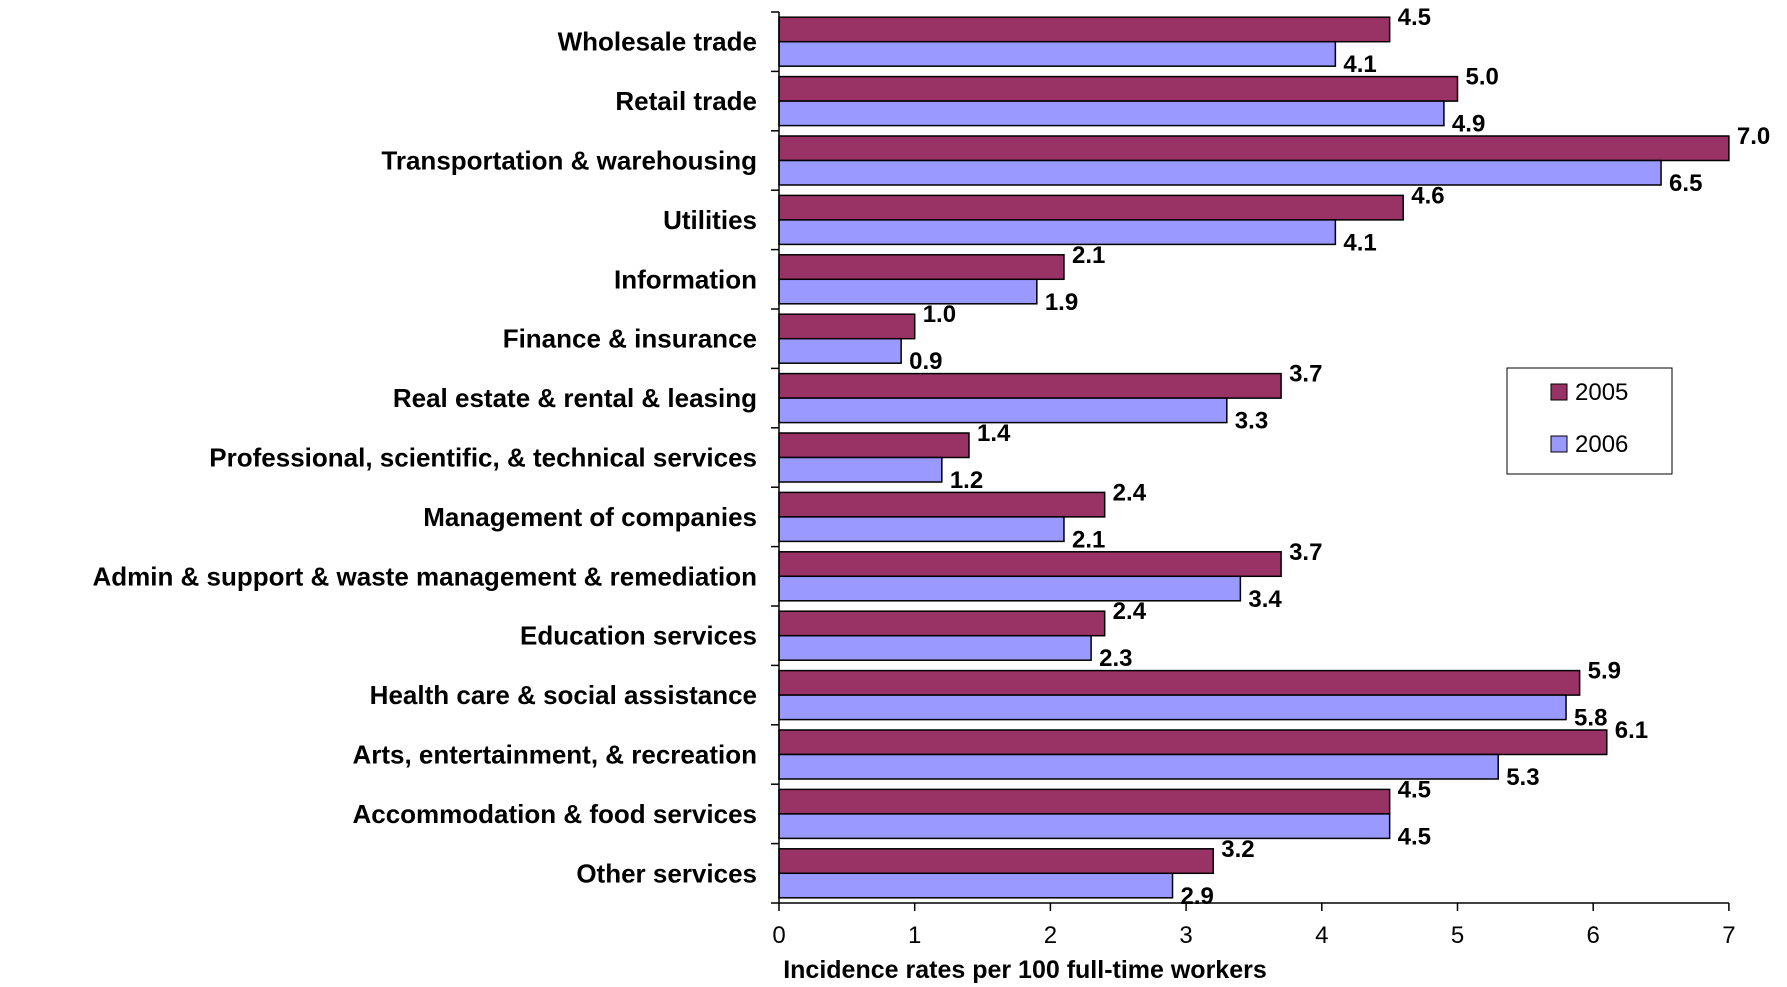 This screenshot has height=987, width=1787. What do you see at coordinates (1115, 658) in the screenshot?
I see `value-label-2006: 2.3` at bounding box center [1115, 658].